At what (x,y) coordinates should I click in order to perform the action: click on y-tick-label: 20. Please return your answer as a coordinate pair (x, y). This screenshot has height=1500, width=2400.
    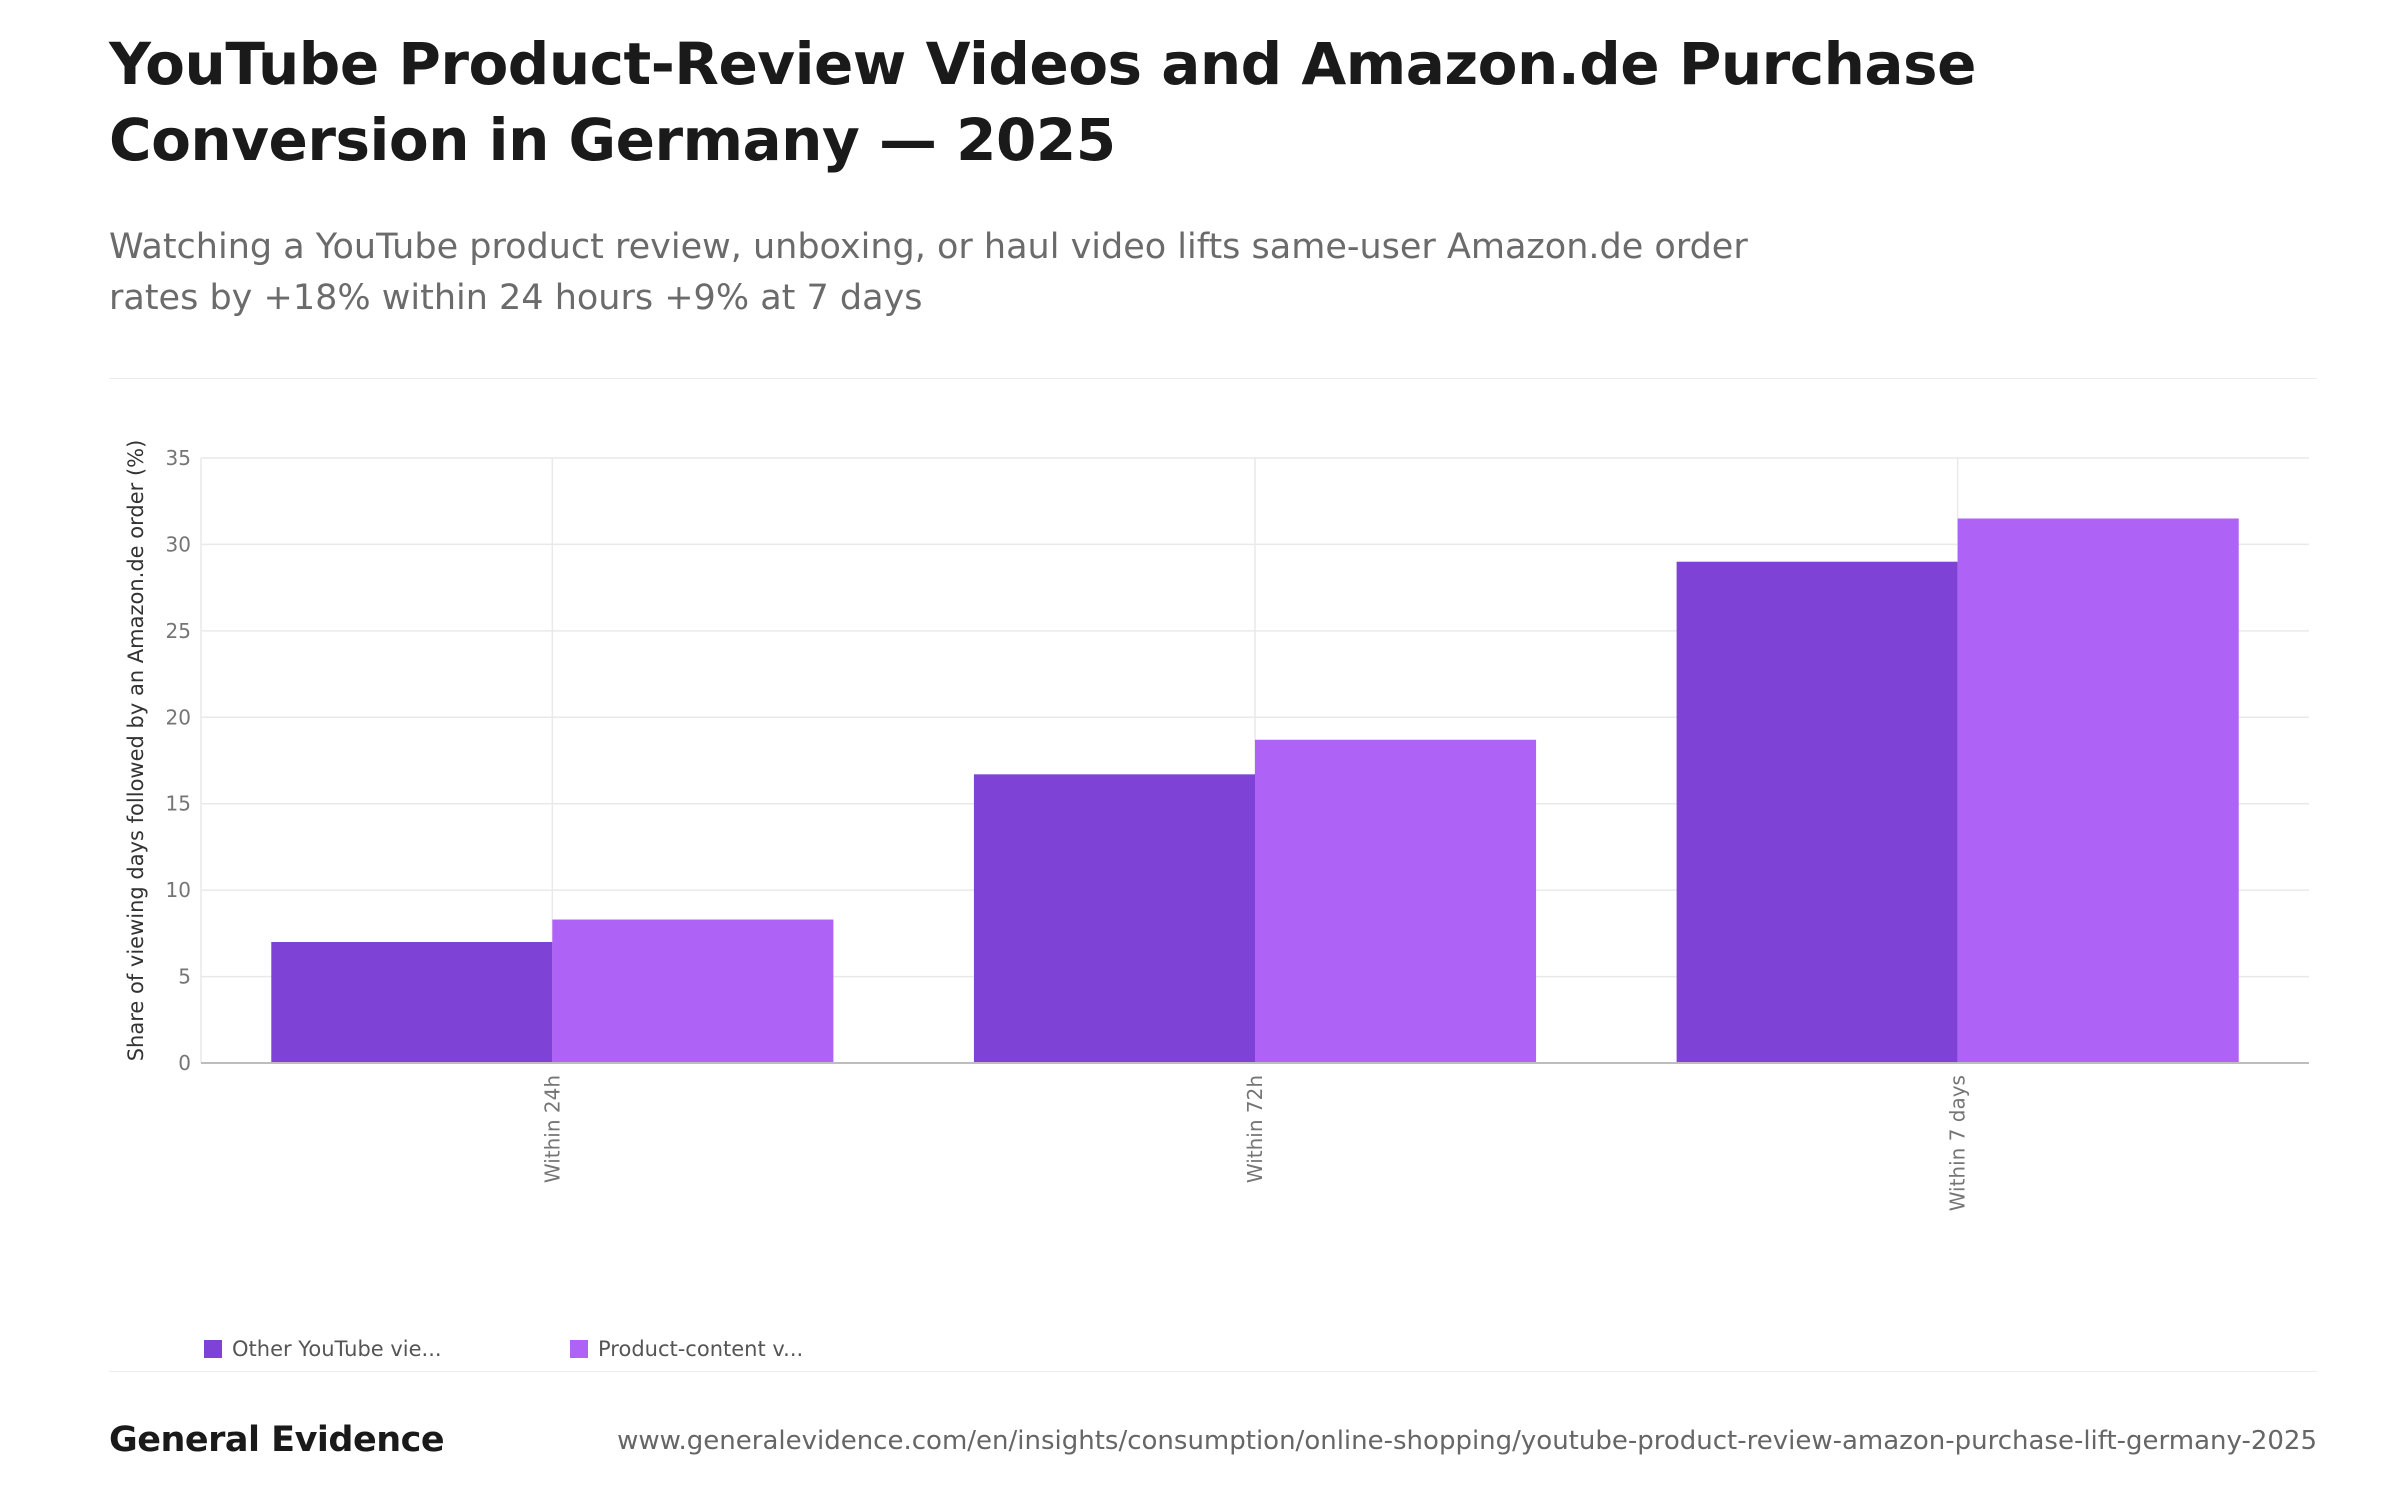
    Looking at the image, I should click on (178, 717).